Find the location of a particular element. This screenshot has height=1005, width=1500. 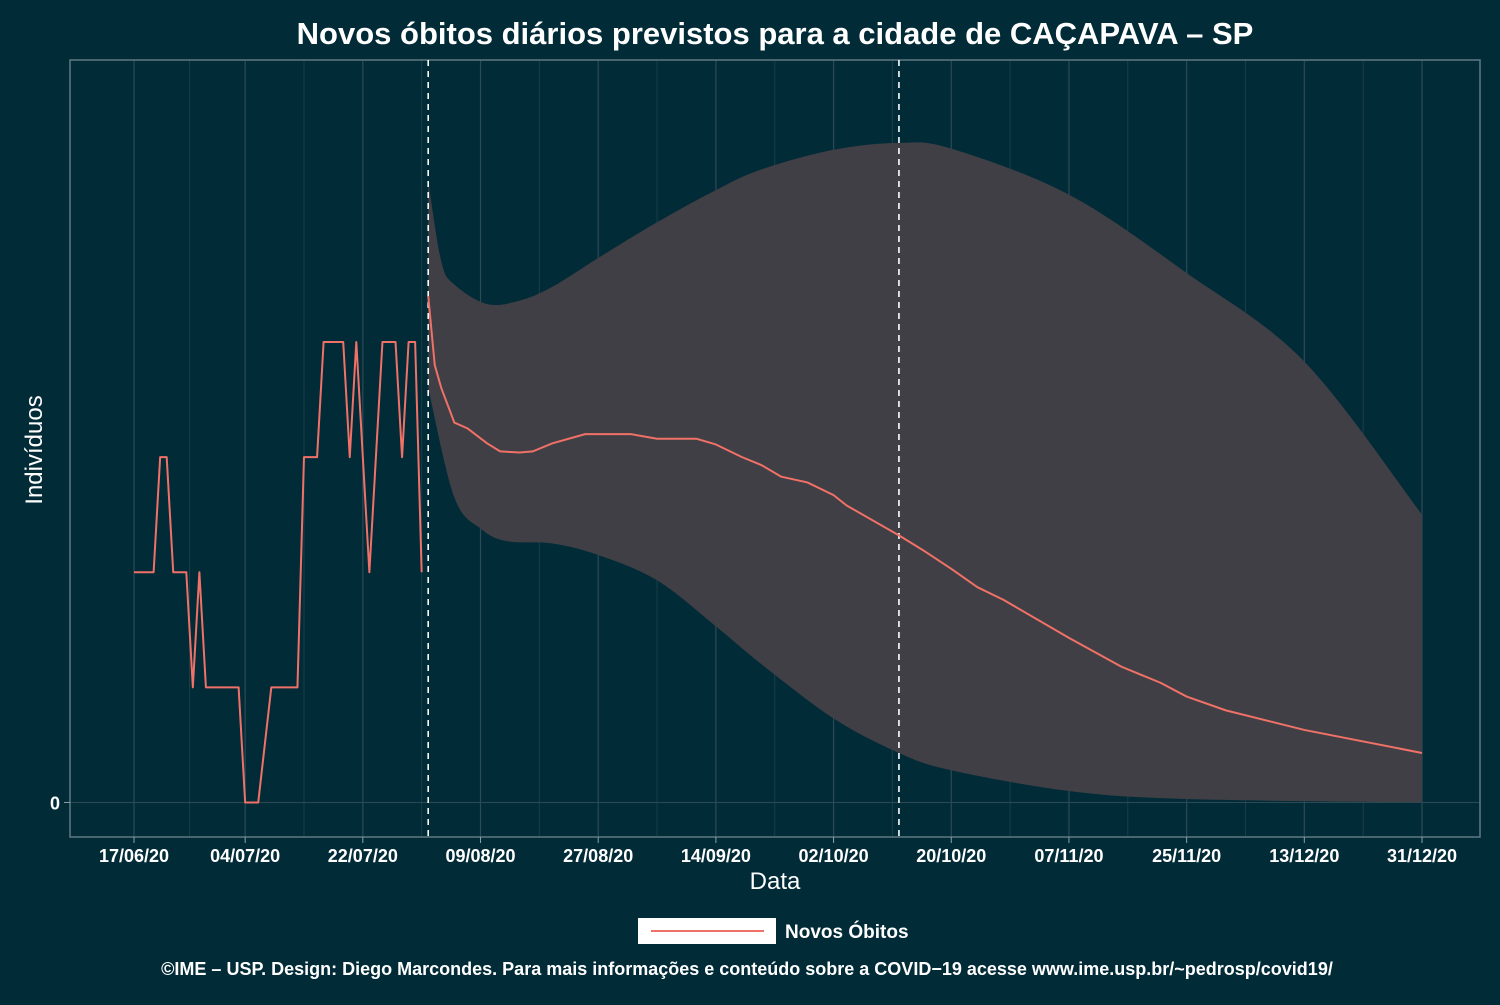

x-tick-label: 02/10/20 is located at coordinates (834, 856).